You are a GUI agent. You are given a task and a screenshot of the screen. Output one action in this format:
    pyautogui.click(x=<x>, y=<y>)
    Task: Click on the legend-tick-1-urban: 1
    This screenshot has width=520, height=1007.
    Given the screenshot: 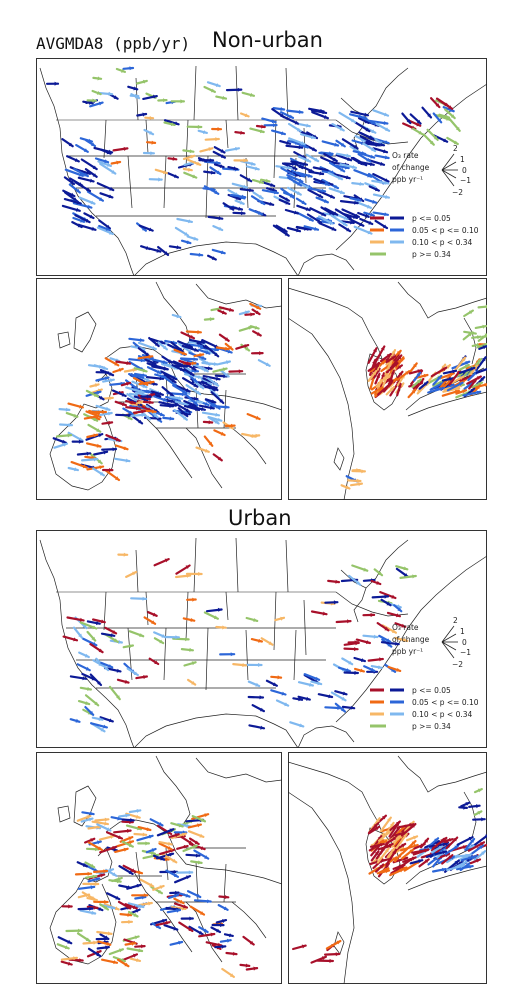 What is the action you would take?
    pyautogui.click(x=462, y=631)
    